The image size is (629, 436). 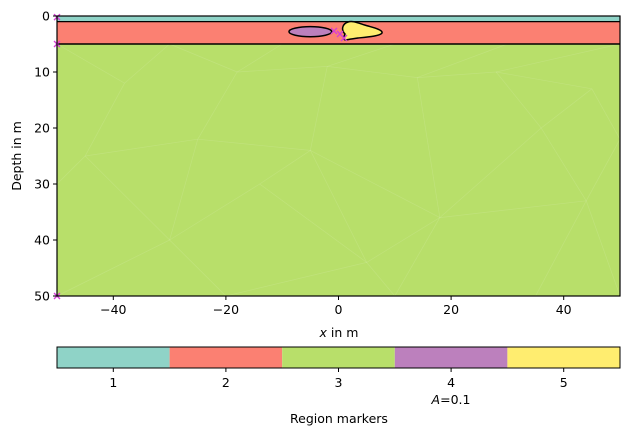 I want to click on x-axis-label-variable: x, so click(x=323, y=332).